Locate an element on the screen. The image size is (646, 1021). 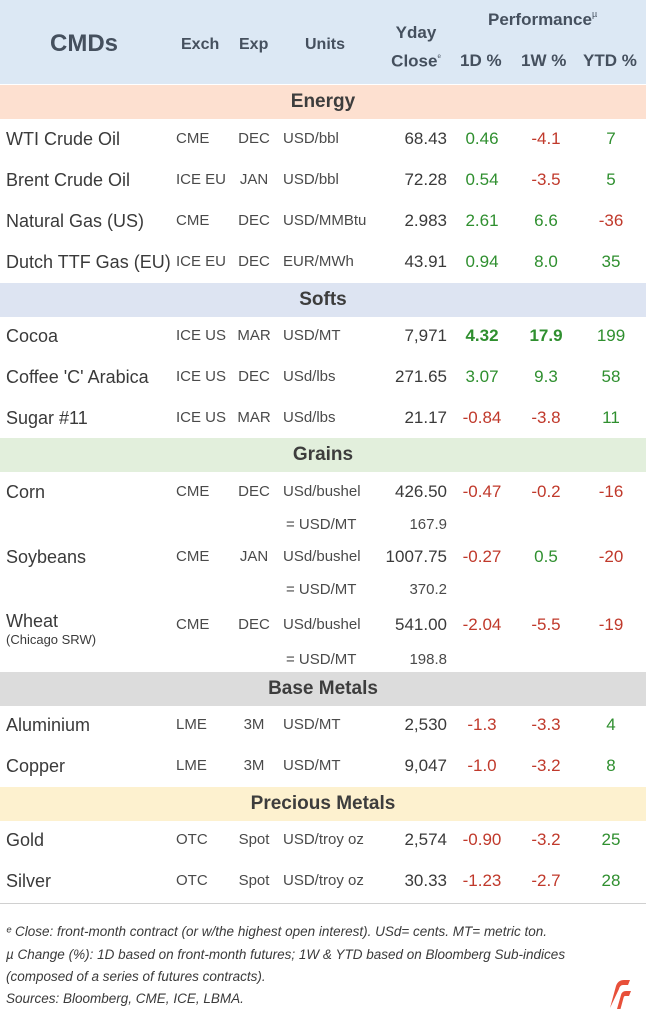
change-ytd: 58 is located at coordinates (611, 376).